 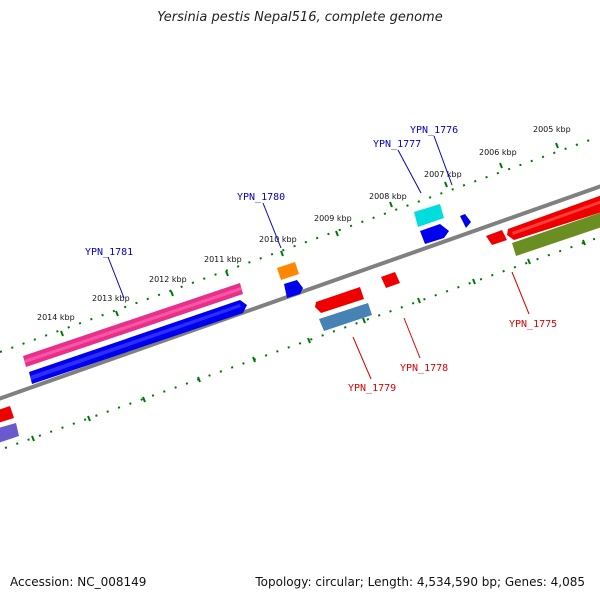 What do you see at coordinates (424, 368) in the screenshot?
I see `gene-label-1778: YPN_1778` at bounding box center [424, 368].